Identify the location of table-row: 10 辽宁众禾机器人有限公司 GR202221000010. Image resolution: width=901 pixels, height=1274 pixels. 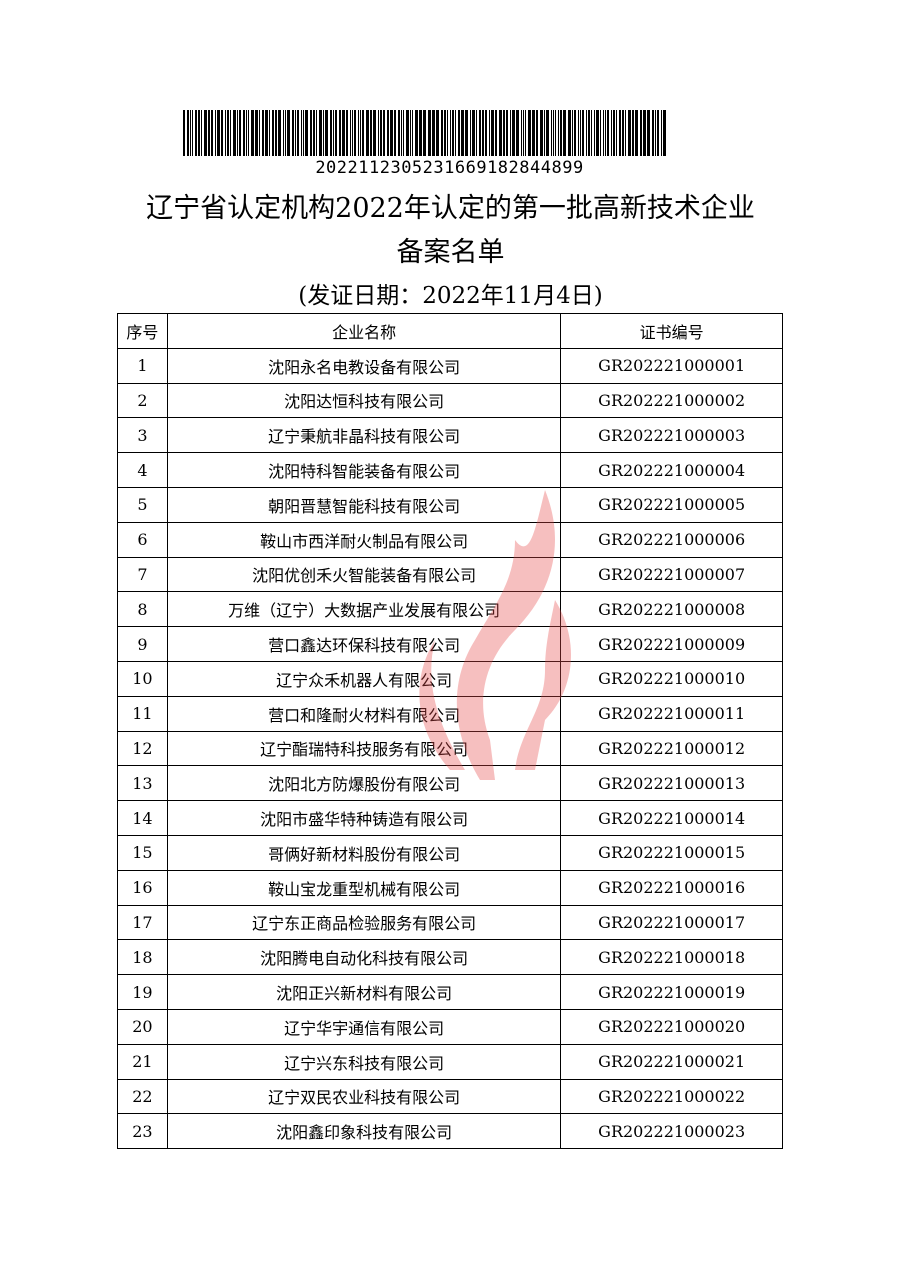
(450, 678).